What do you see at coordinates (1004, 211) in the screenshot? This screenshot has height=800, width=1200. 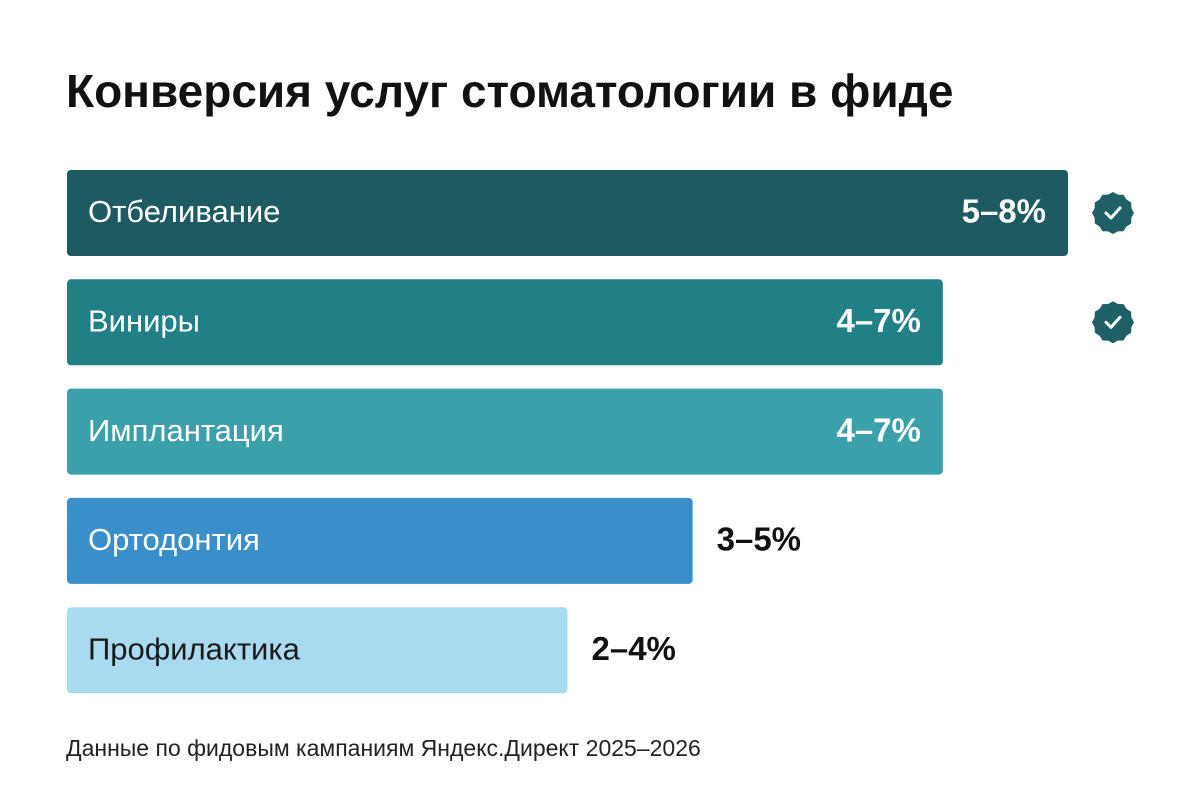 I see `value-label: 5–8%` at bounding box center [1004, 211].